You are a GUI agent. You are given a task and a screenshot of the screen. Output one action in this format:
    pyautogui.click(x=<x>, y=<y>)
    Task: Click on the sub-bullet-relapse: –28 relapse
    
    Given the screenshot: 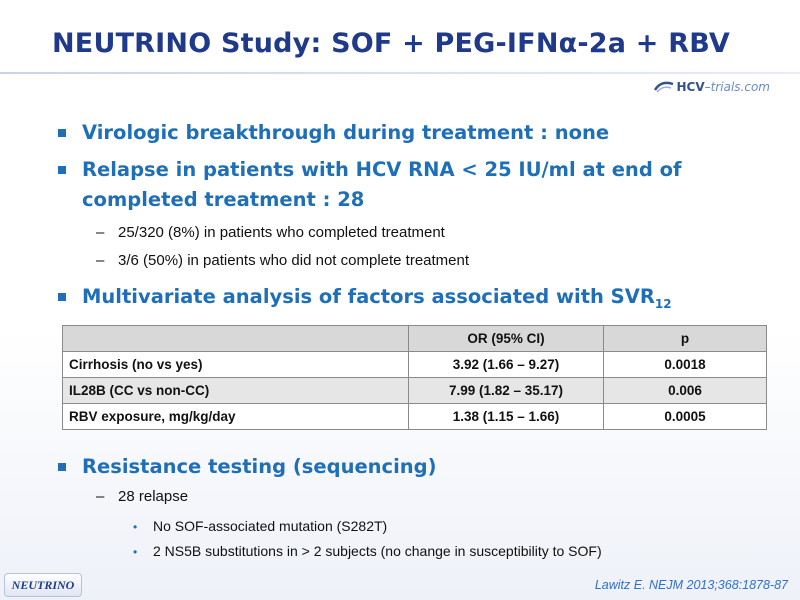 What is the action you would take?
    pyautogui.click(x=142, y=496)
    